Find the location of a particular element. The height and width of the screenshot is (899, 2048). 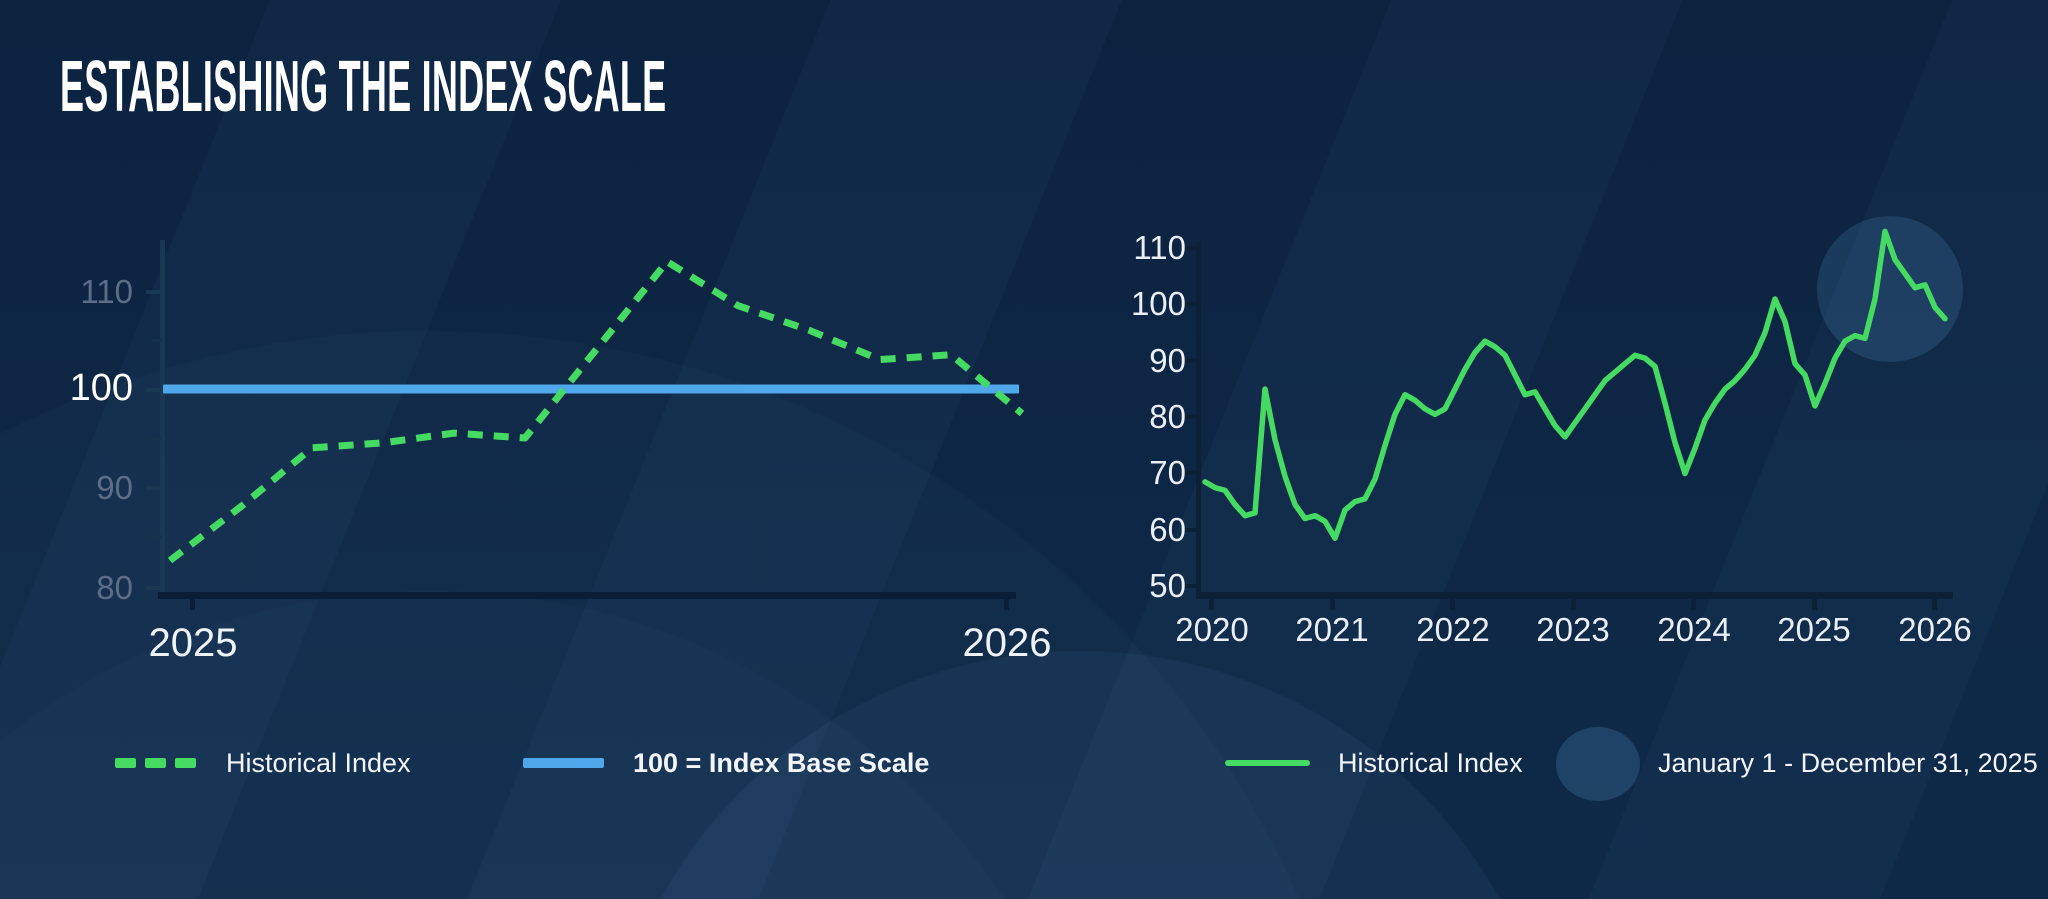

right-x-label-2025: 2025 is located at coordinates (1814, 629).